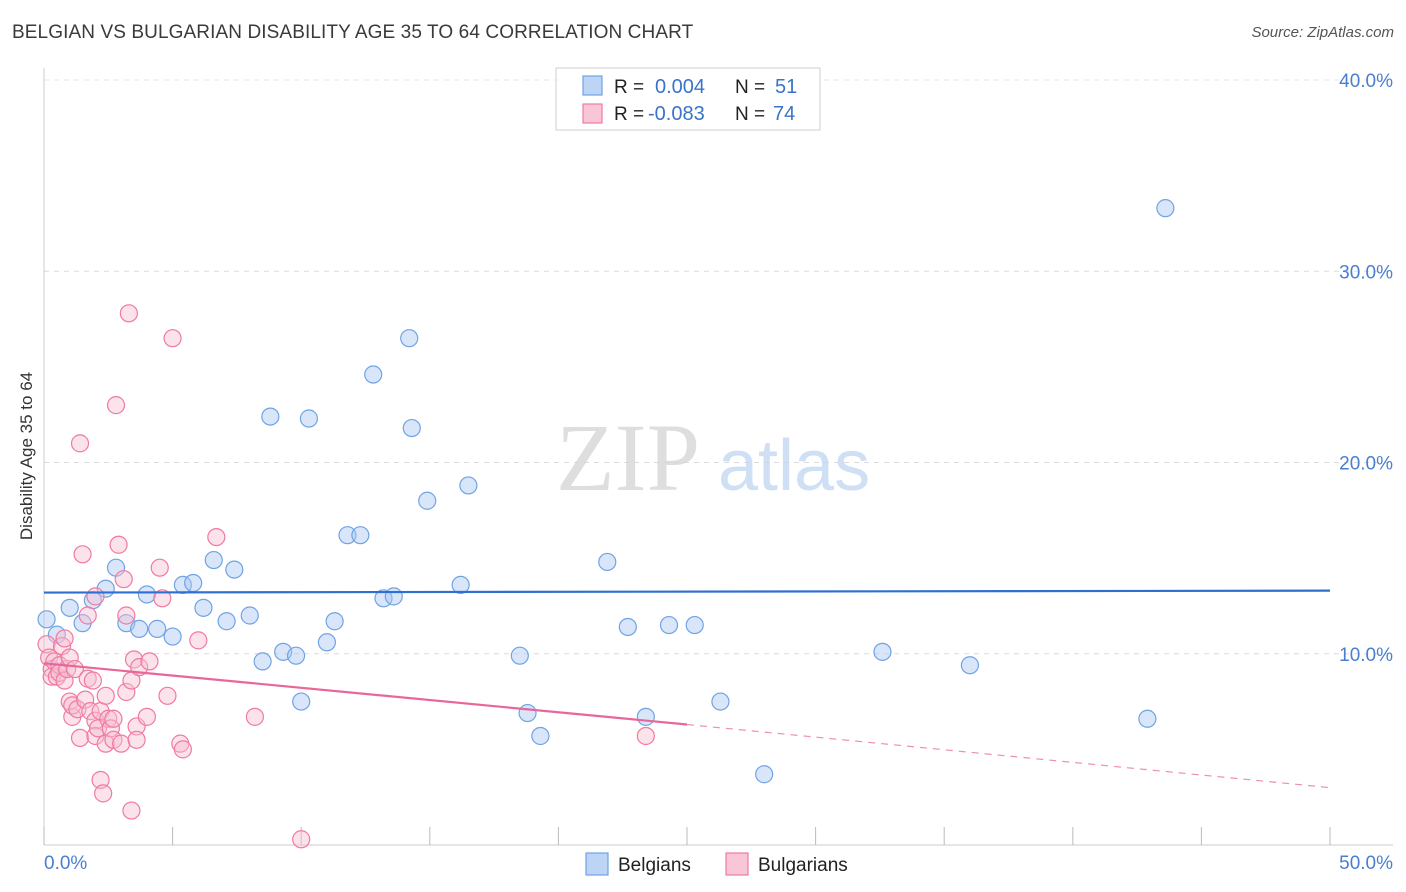  I want to click on x-tick-label-left: 0.0%, so click(65, 863).